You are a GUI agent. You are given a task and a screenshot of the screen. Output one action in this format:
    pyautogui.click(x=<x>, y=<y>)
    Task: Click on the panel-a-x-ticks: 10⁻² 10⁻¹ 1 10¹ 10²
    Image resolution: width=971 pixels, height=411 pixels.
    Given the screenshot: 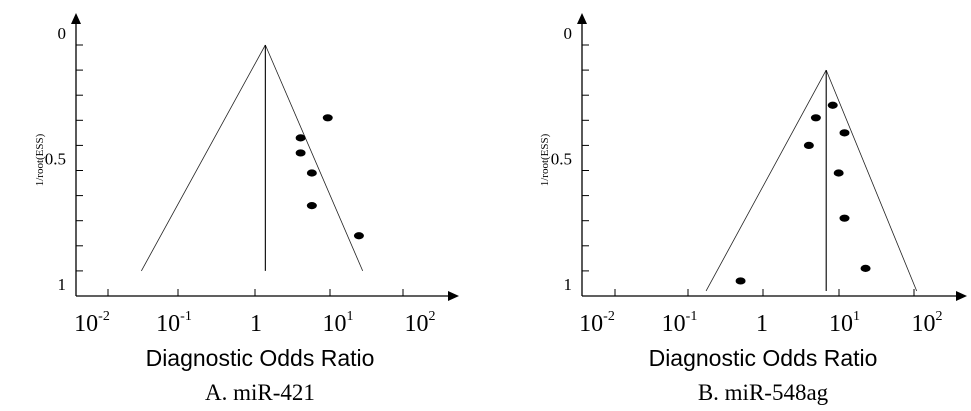 What is the action you would take?
    pyautogui.click(x=255, y=313)
    